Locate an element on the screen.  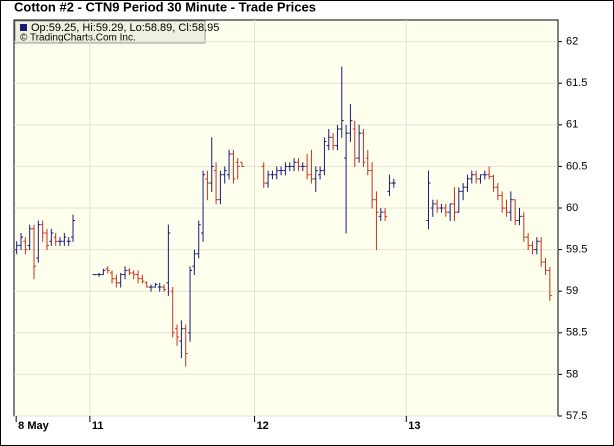
x-tick-label: 13 is located at coordinates (414, 426).